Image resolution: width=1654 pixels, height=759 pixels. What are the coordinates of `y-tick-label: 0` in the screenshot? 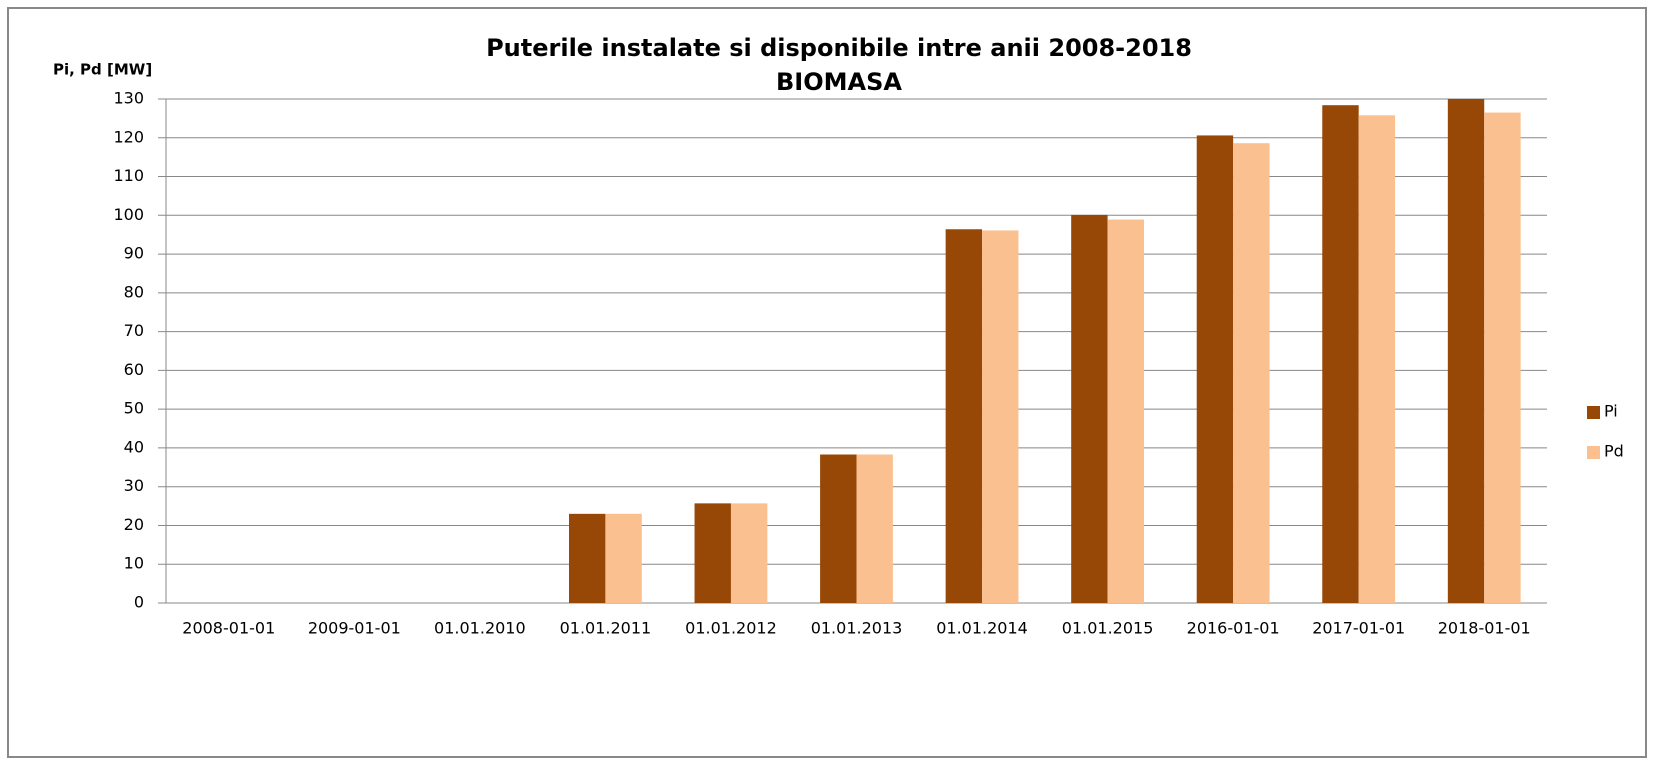 It's located at (139, 602).